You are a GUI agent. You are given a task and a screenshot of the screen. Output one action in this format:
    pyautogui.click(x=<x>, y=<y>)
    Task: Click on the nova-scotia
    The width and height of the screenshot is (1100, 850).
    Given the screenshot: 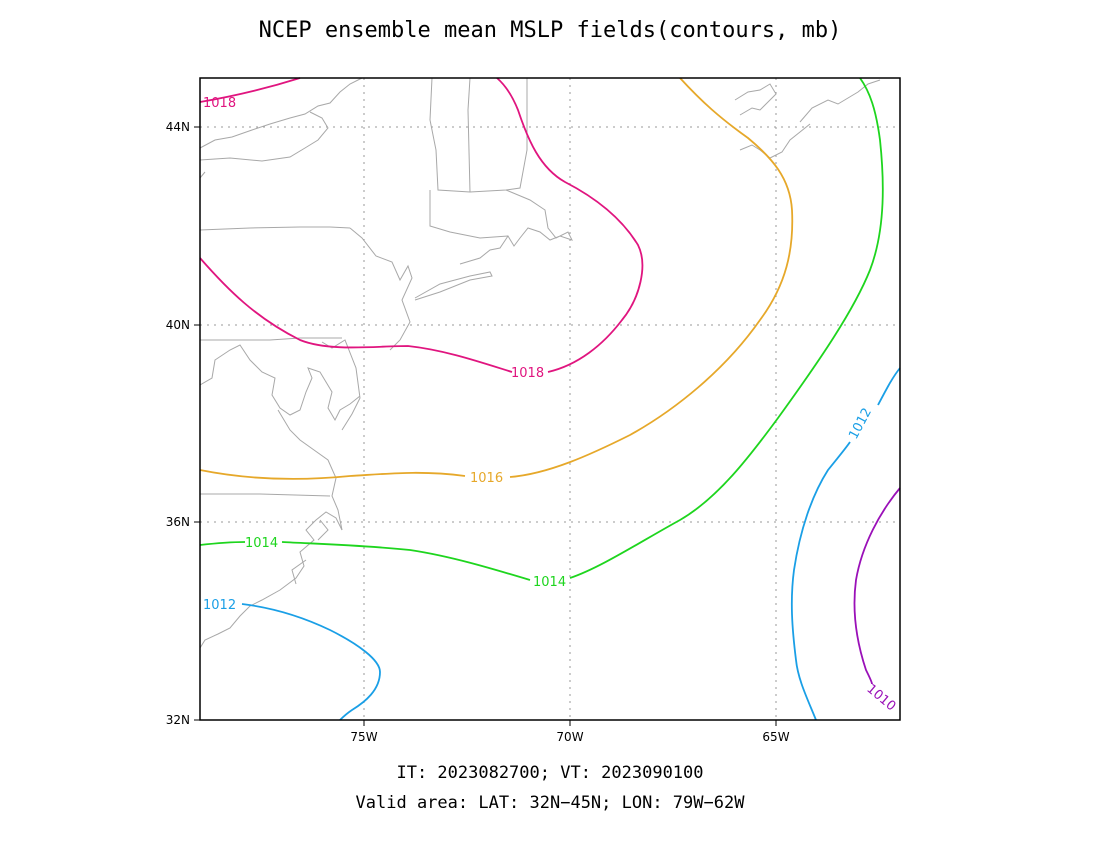 What is the action you would take?
    pyautogui.click(x=755, y=99)
    